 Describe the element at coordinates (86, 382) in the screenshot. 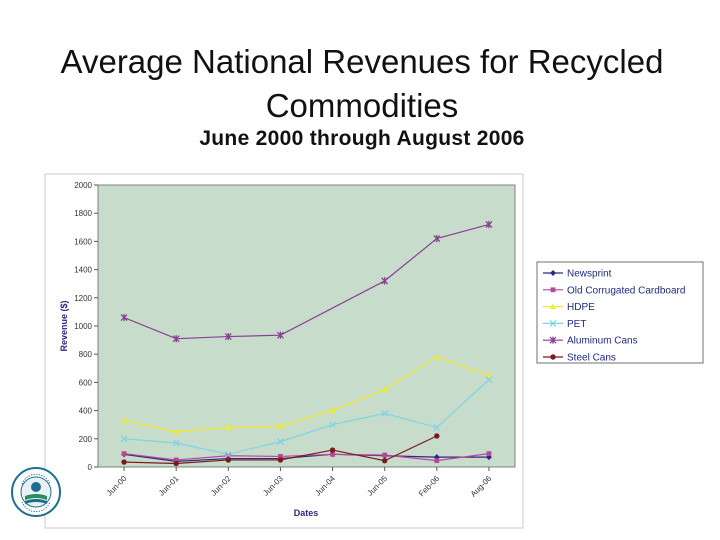

I see `y-tick-label: 600` at that location.